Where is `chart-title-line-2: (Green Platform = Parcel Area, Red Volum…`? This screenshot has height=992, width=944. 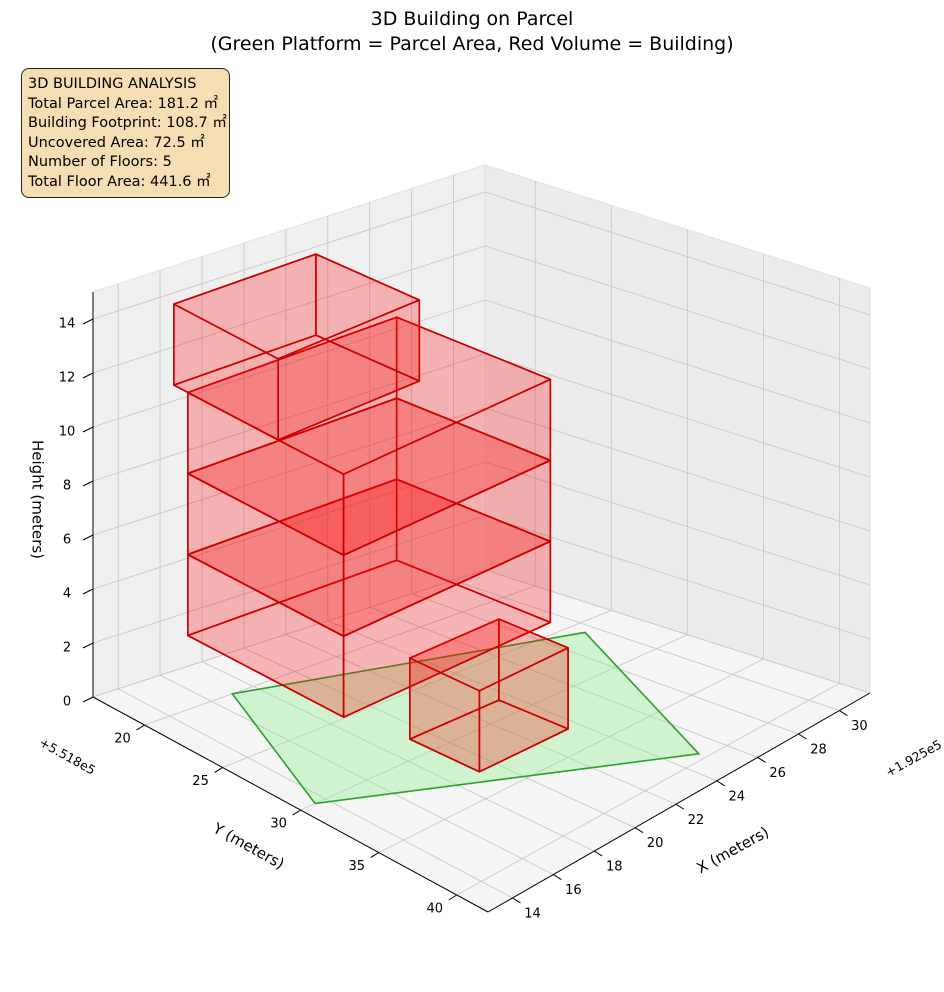 chart-title-line-2: (Green Platform = Parcel Area, Red Volum… is located at coordinates (472, 44).